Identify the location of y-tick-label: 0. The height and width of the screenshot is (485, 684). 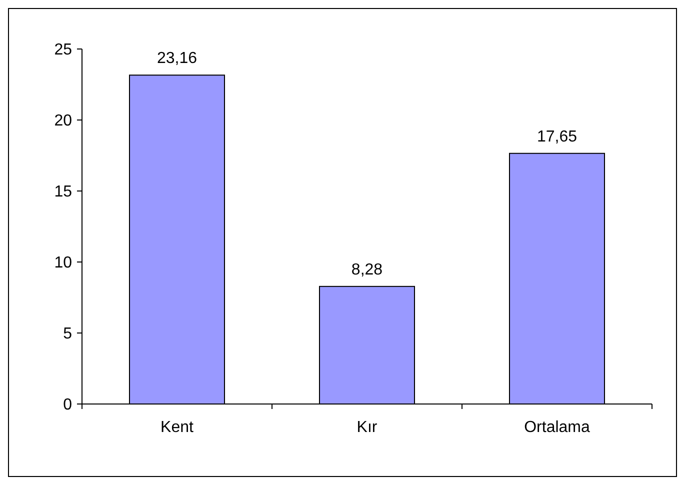
(67, 405).